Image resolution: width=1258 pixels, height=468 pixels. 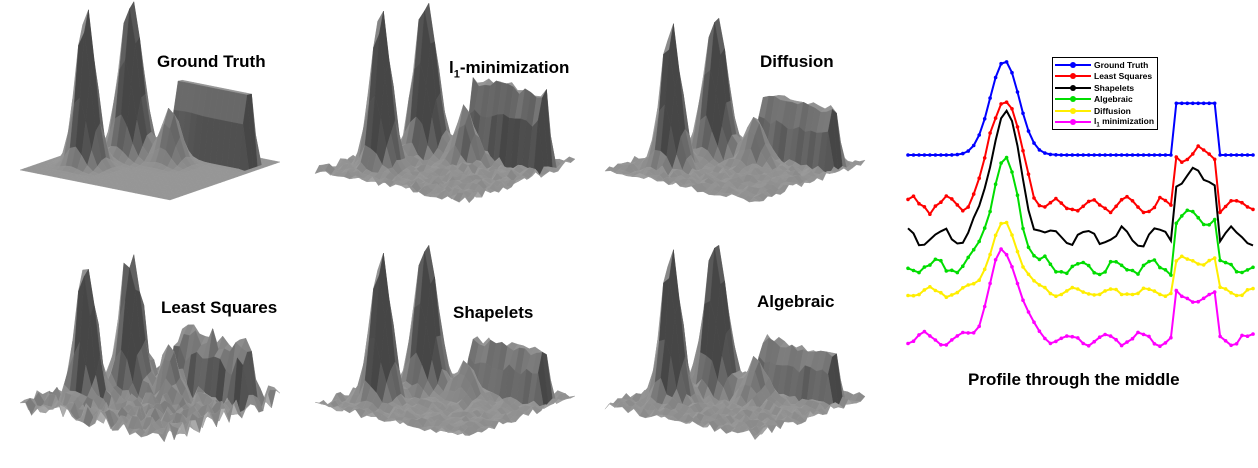 What do you see at coordinates (1121, 64) in the screenshot?
I see `legend-label-ground-truth: Ground Truth` at bounding box center [1121, 64].